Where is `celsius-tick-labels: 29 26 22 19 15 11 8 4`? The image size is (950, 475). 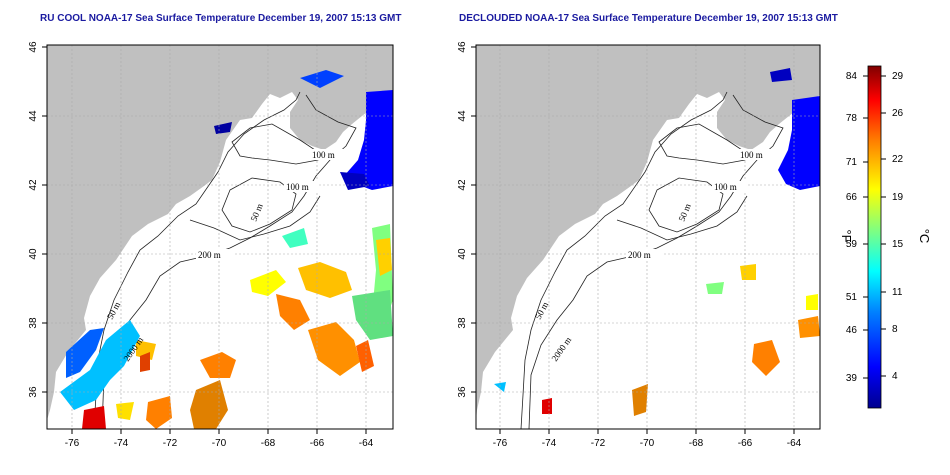
celsius-tick-labels: 29 26 22 19 15 11 8 4 is located at coordinates (898, 226).